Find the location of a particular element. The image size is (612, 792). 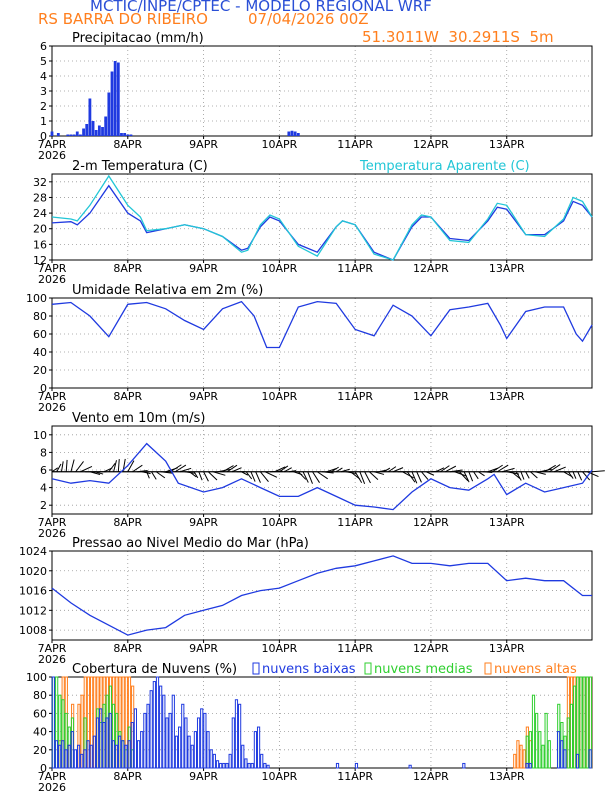

legend-label: nuvens altas is located at coordinates (535, 669).